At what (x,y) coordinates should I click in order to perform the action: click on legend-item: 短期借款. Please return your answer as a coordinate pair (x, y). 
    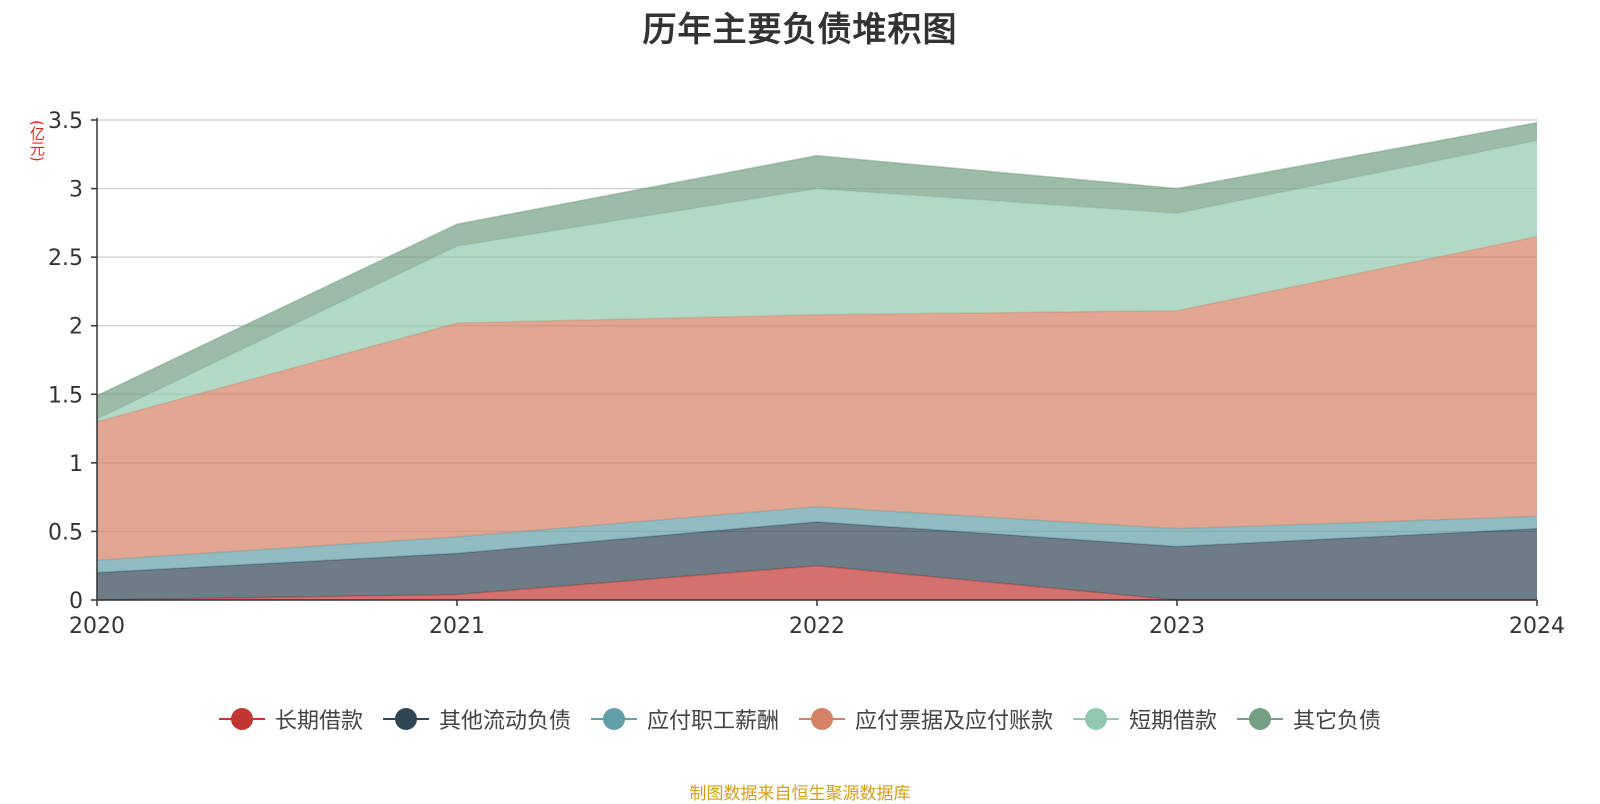
    Looking at the image, I should click on (1145, 719).